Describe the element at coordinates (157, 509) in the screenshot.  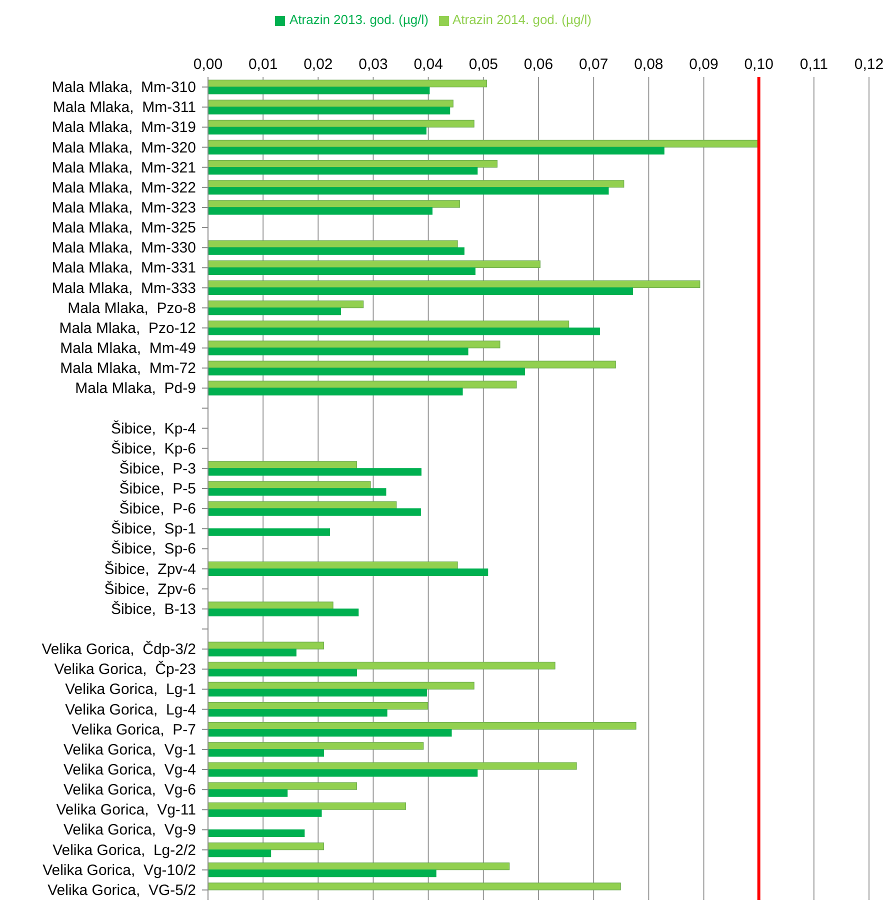
I see `y-tick-label: Šibice, P-6` at that location.